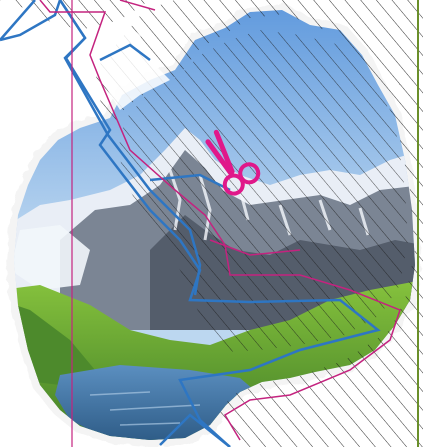  Describe the element at coordinates (195, 430) in the screenshot. I see `cut-path-blue-bottom` at that location.